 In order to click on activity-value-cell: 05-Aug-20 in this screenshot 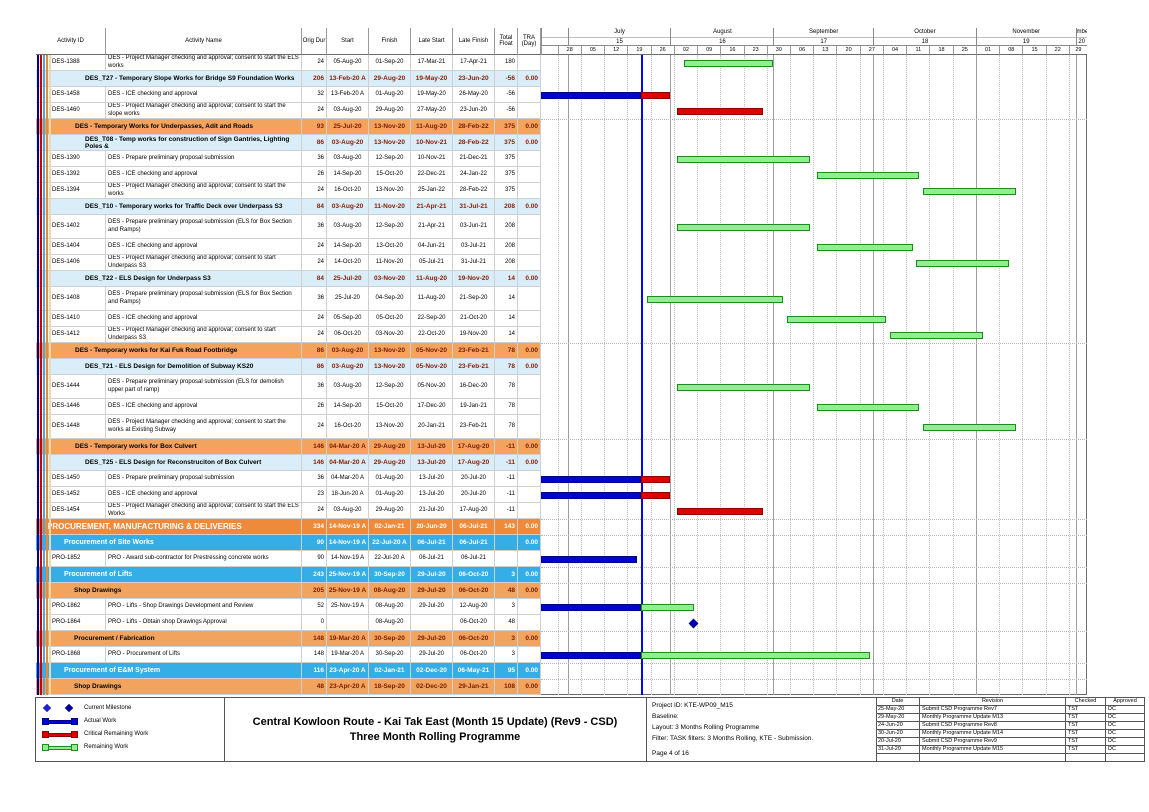, I will do `click(348, 62)`.